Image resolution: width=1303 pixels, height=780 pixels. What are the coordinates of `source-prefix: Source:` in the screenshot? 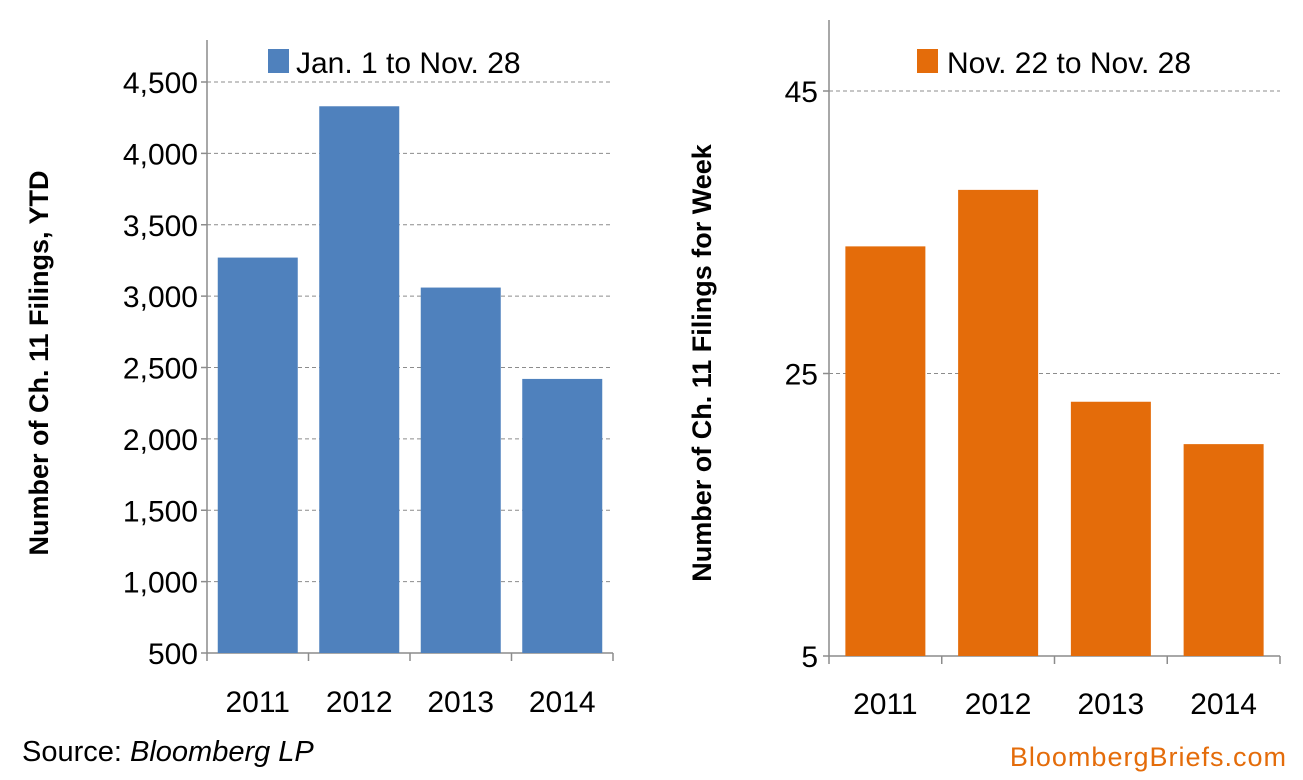 It's located at (76, 752).